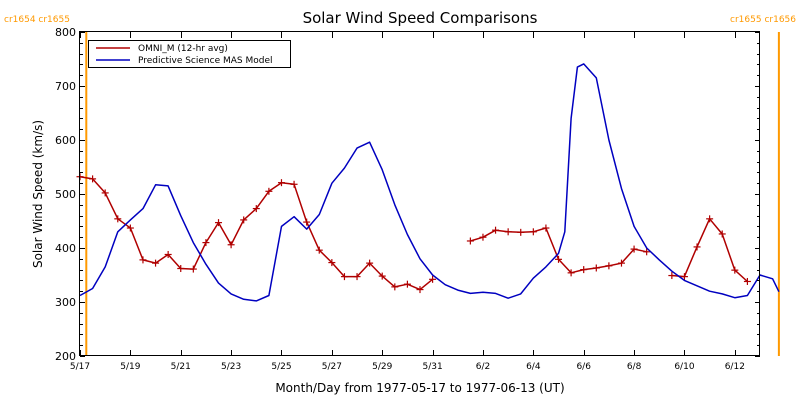 Image resolution: width=800 pixels, height=400 pixels. I want to click on y-tick-label: 200, so click(65, 356).